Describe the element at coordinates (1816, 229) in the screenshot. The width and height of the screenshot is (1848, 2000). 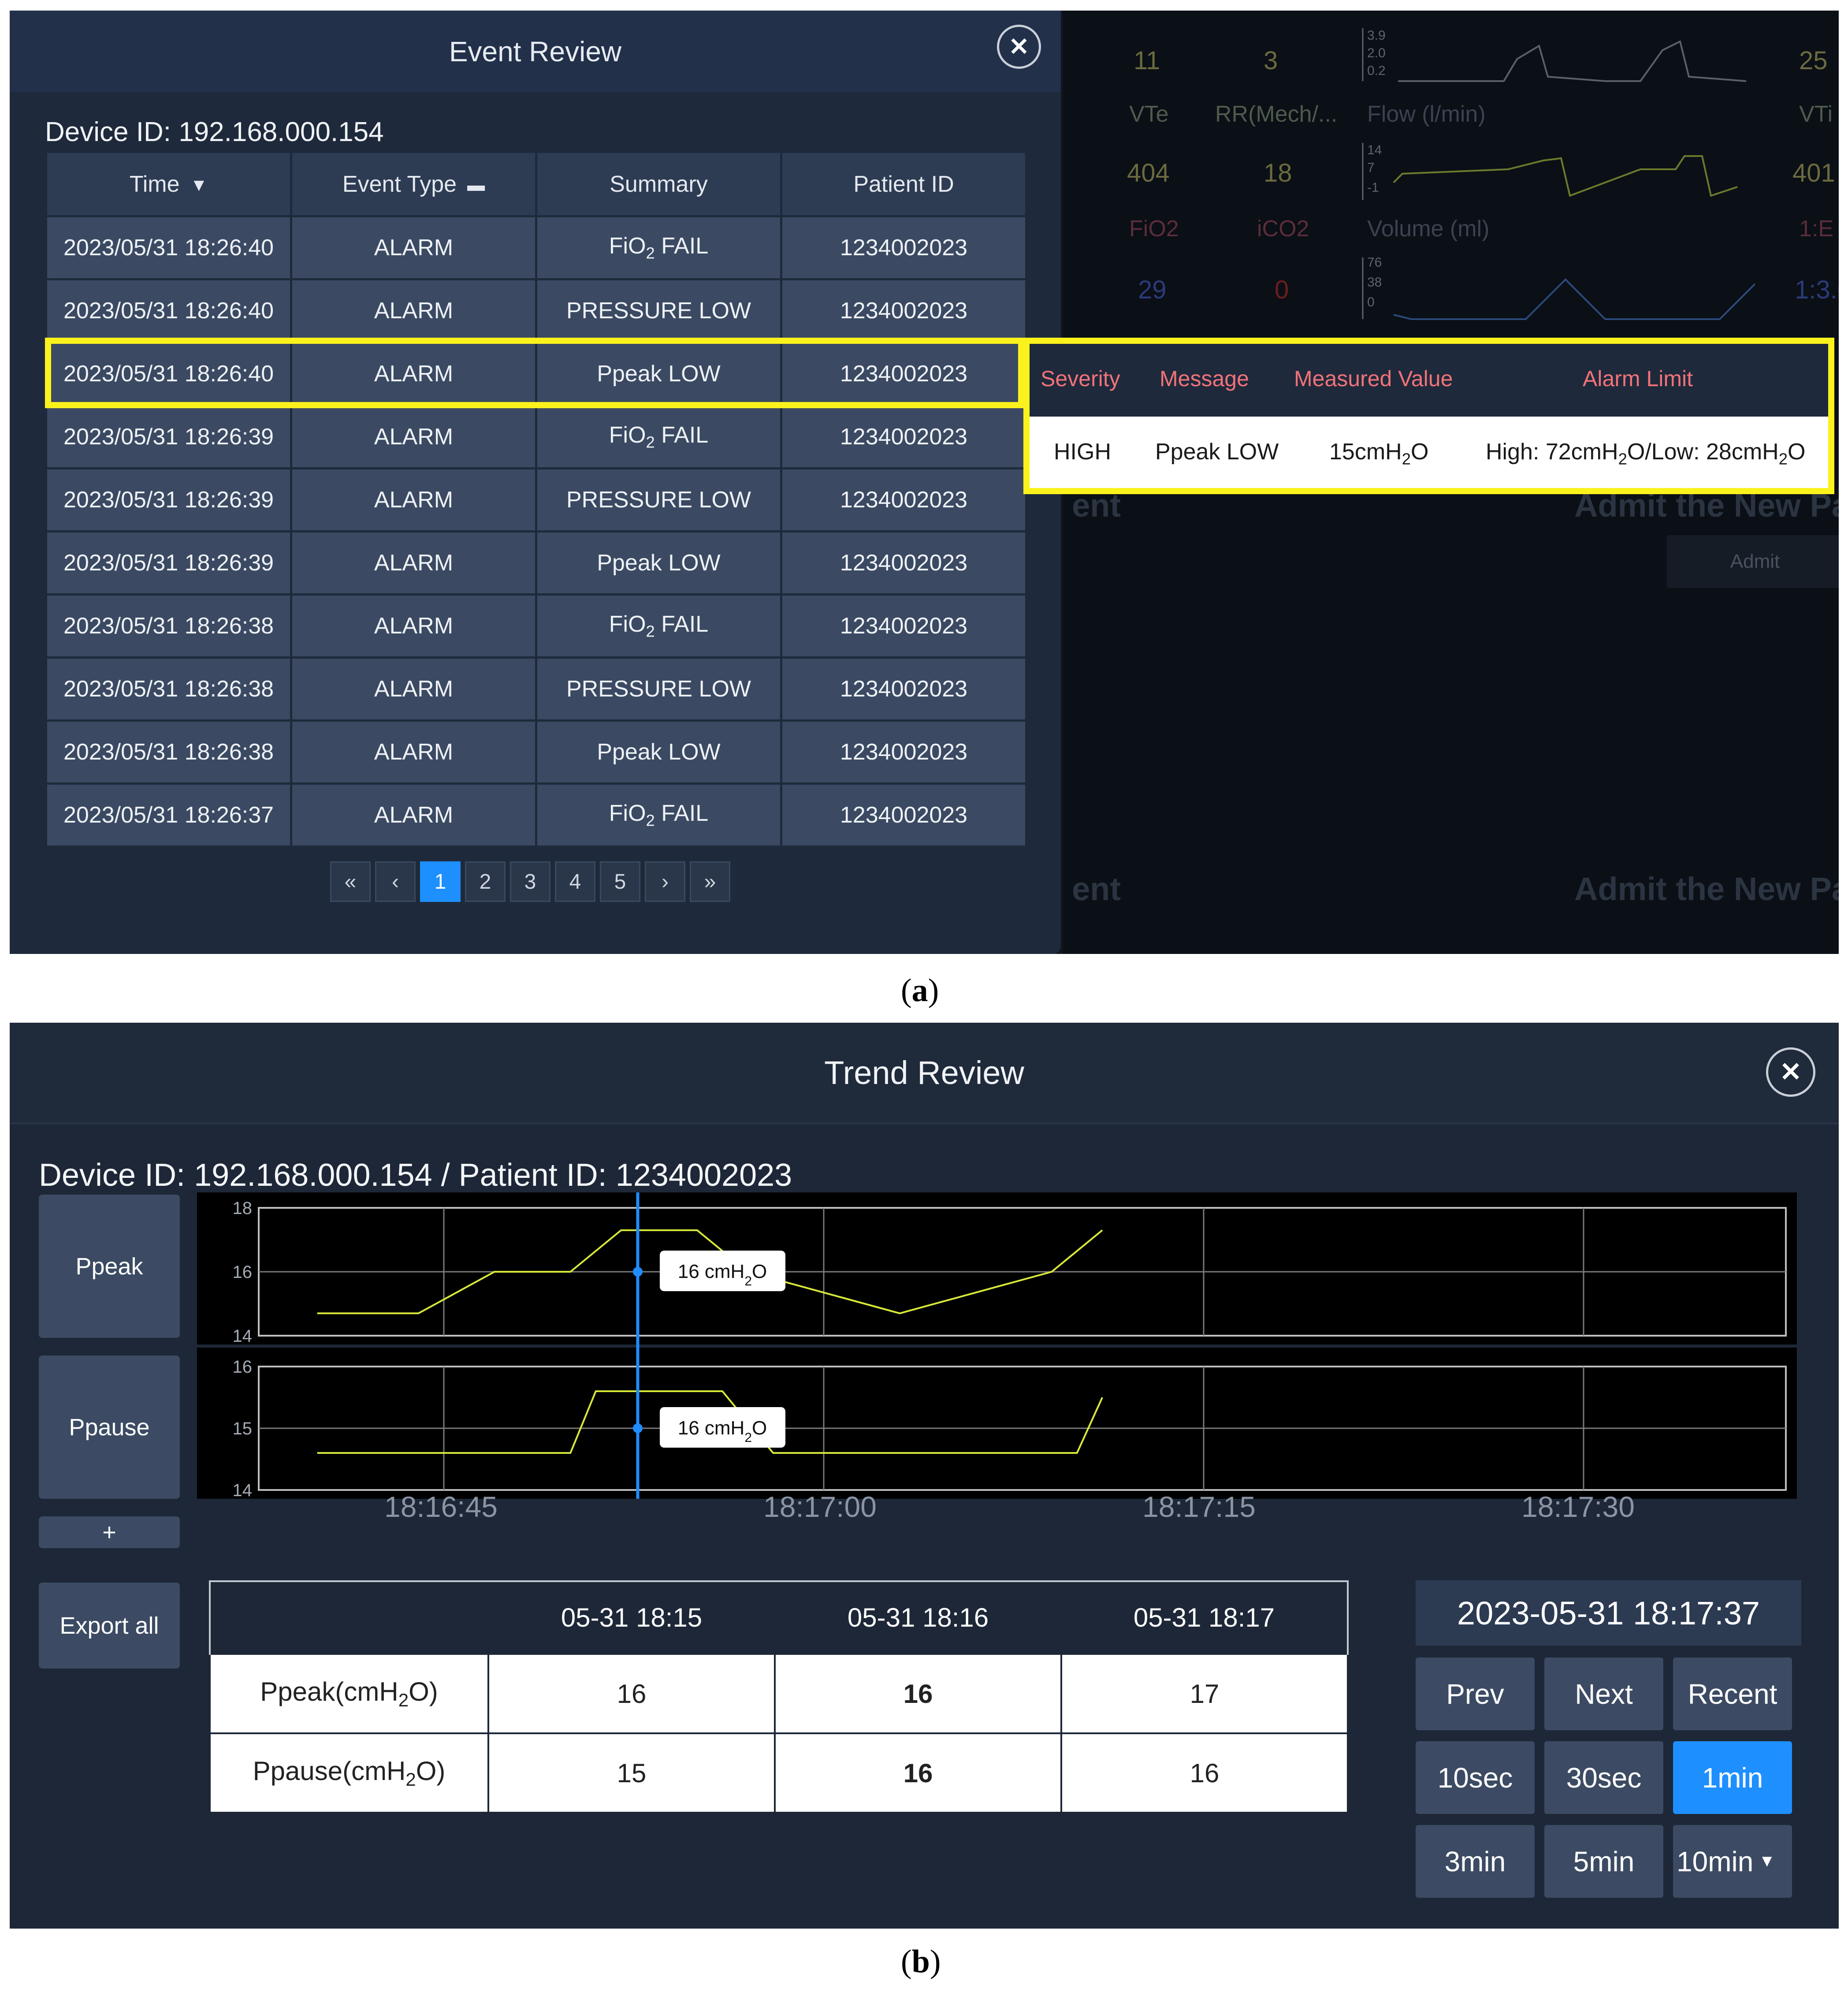
I see `bg-label-ie: 1:E` at that location.